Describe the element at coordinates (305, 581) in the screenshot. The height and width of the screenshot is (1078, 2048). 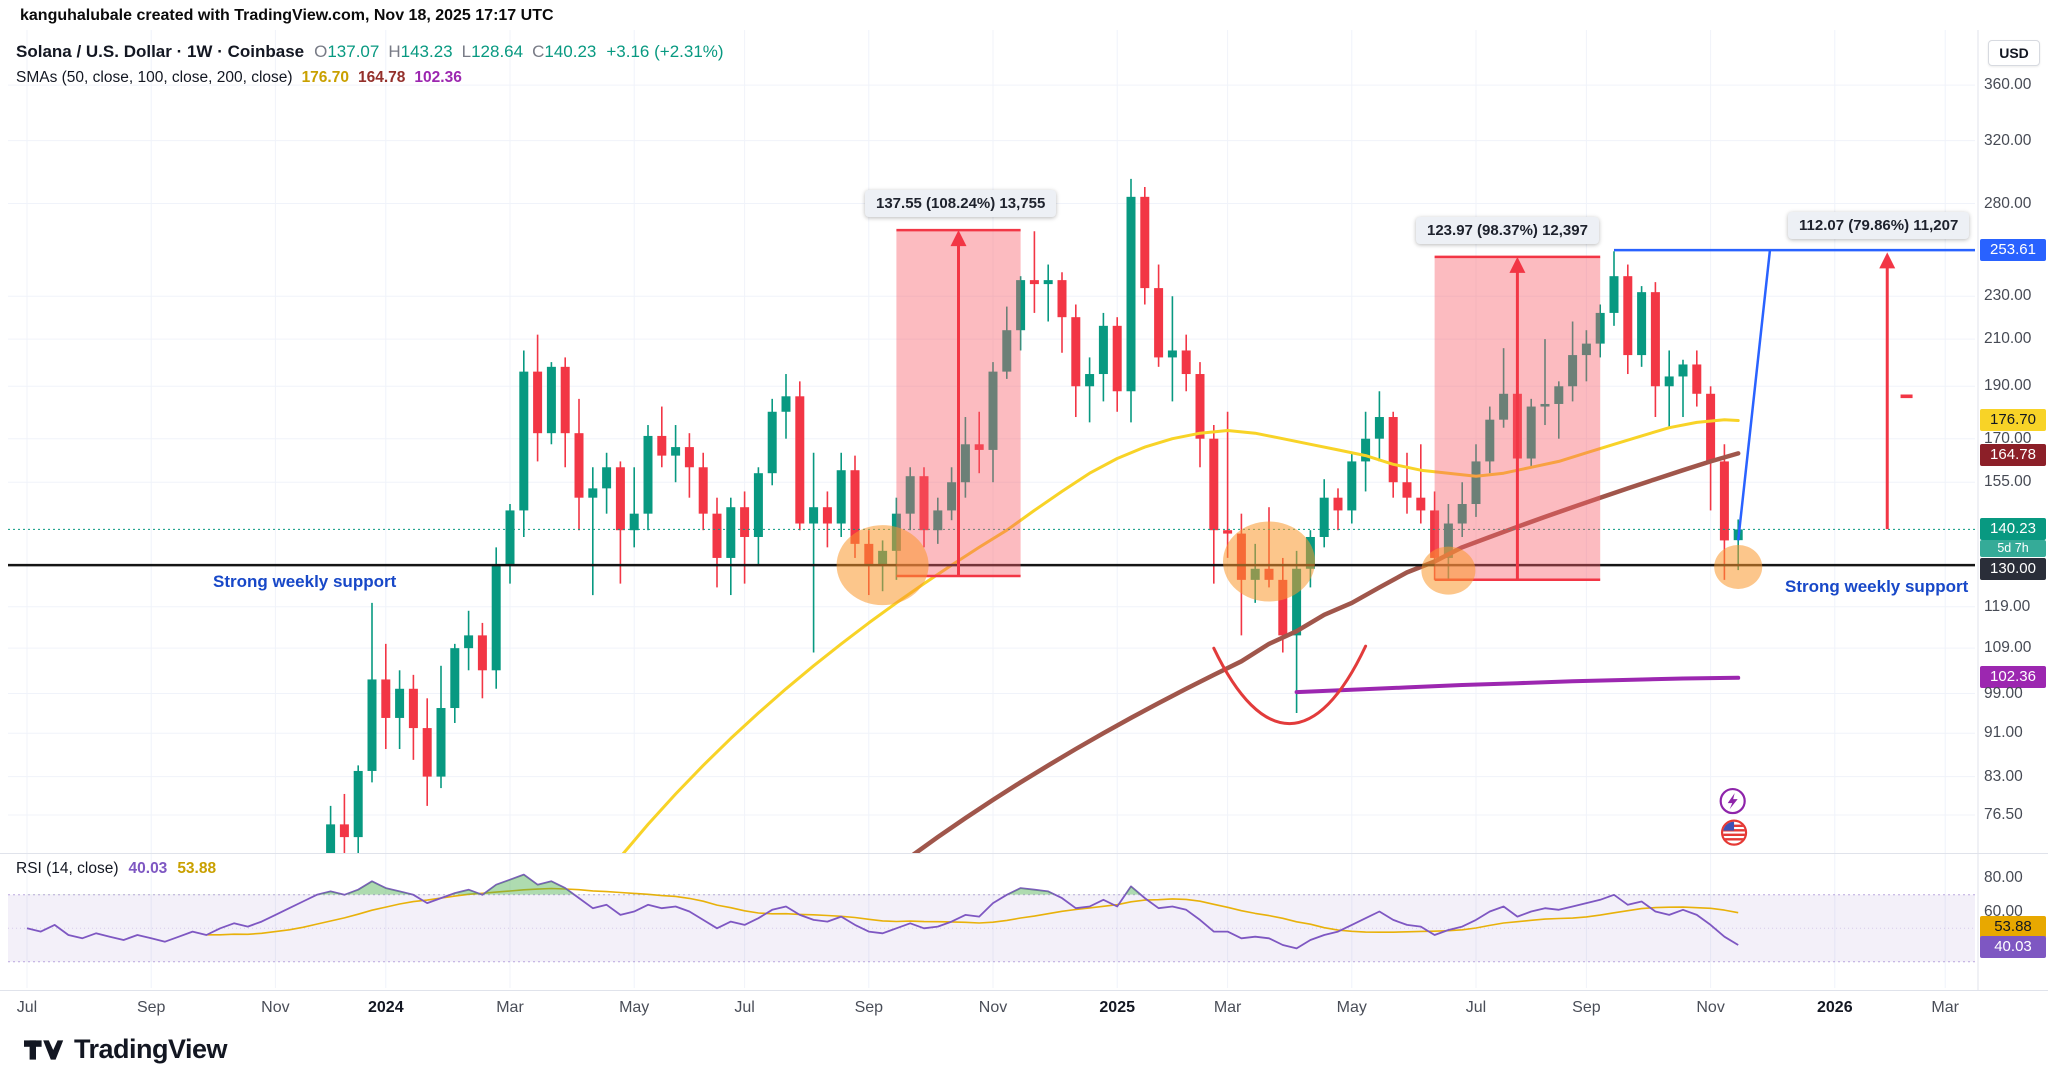
I see `support-text-left: Strong weekly support` at that location.